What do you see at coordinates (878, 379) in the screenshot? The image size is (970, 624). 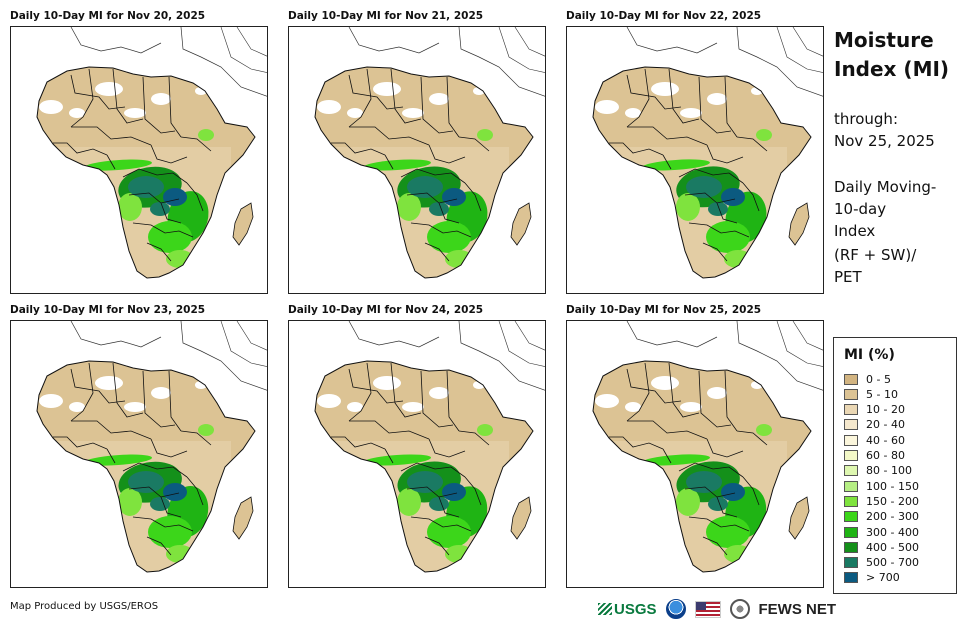 I see `legend-label: 0 - 5` at bounding box center [878, 379].